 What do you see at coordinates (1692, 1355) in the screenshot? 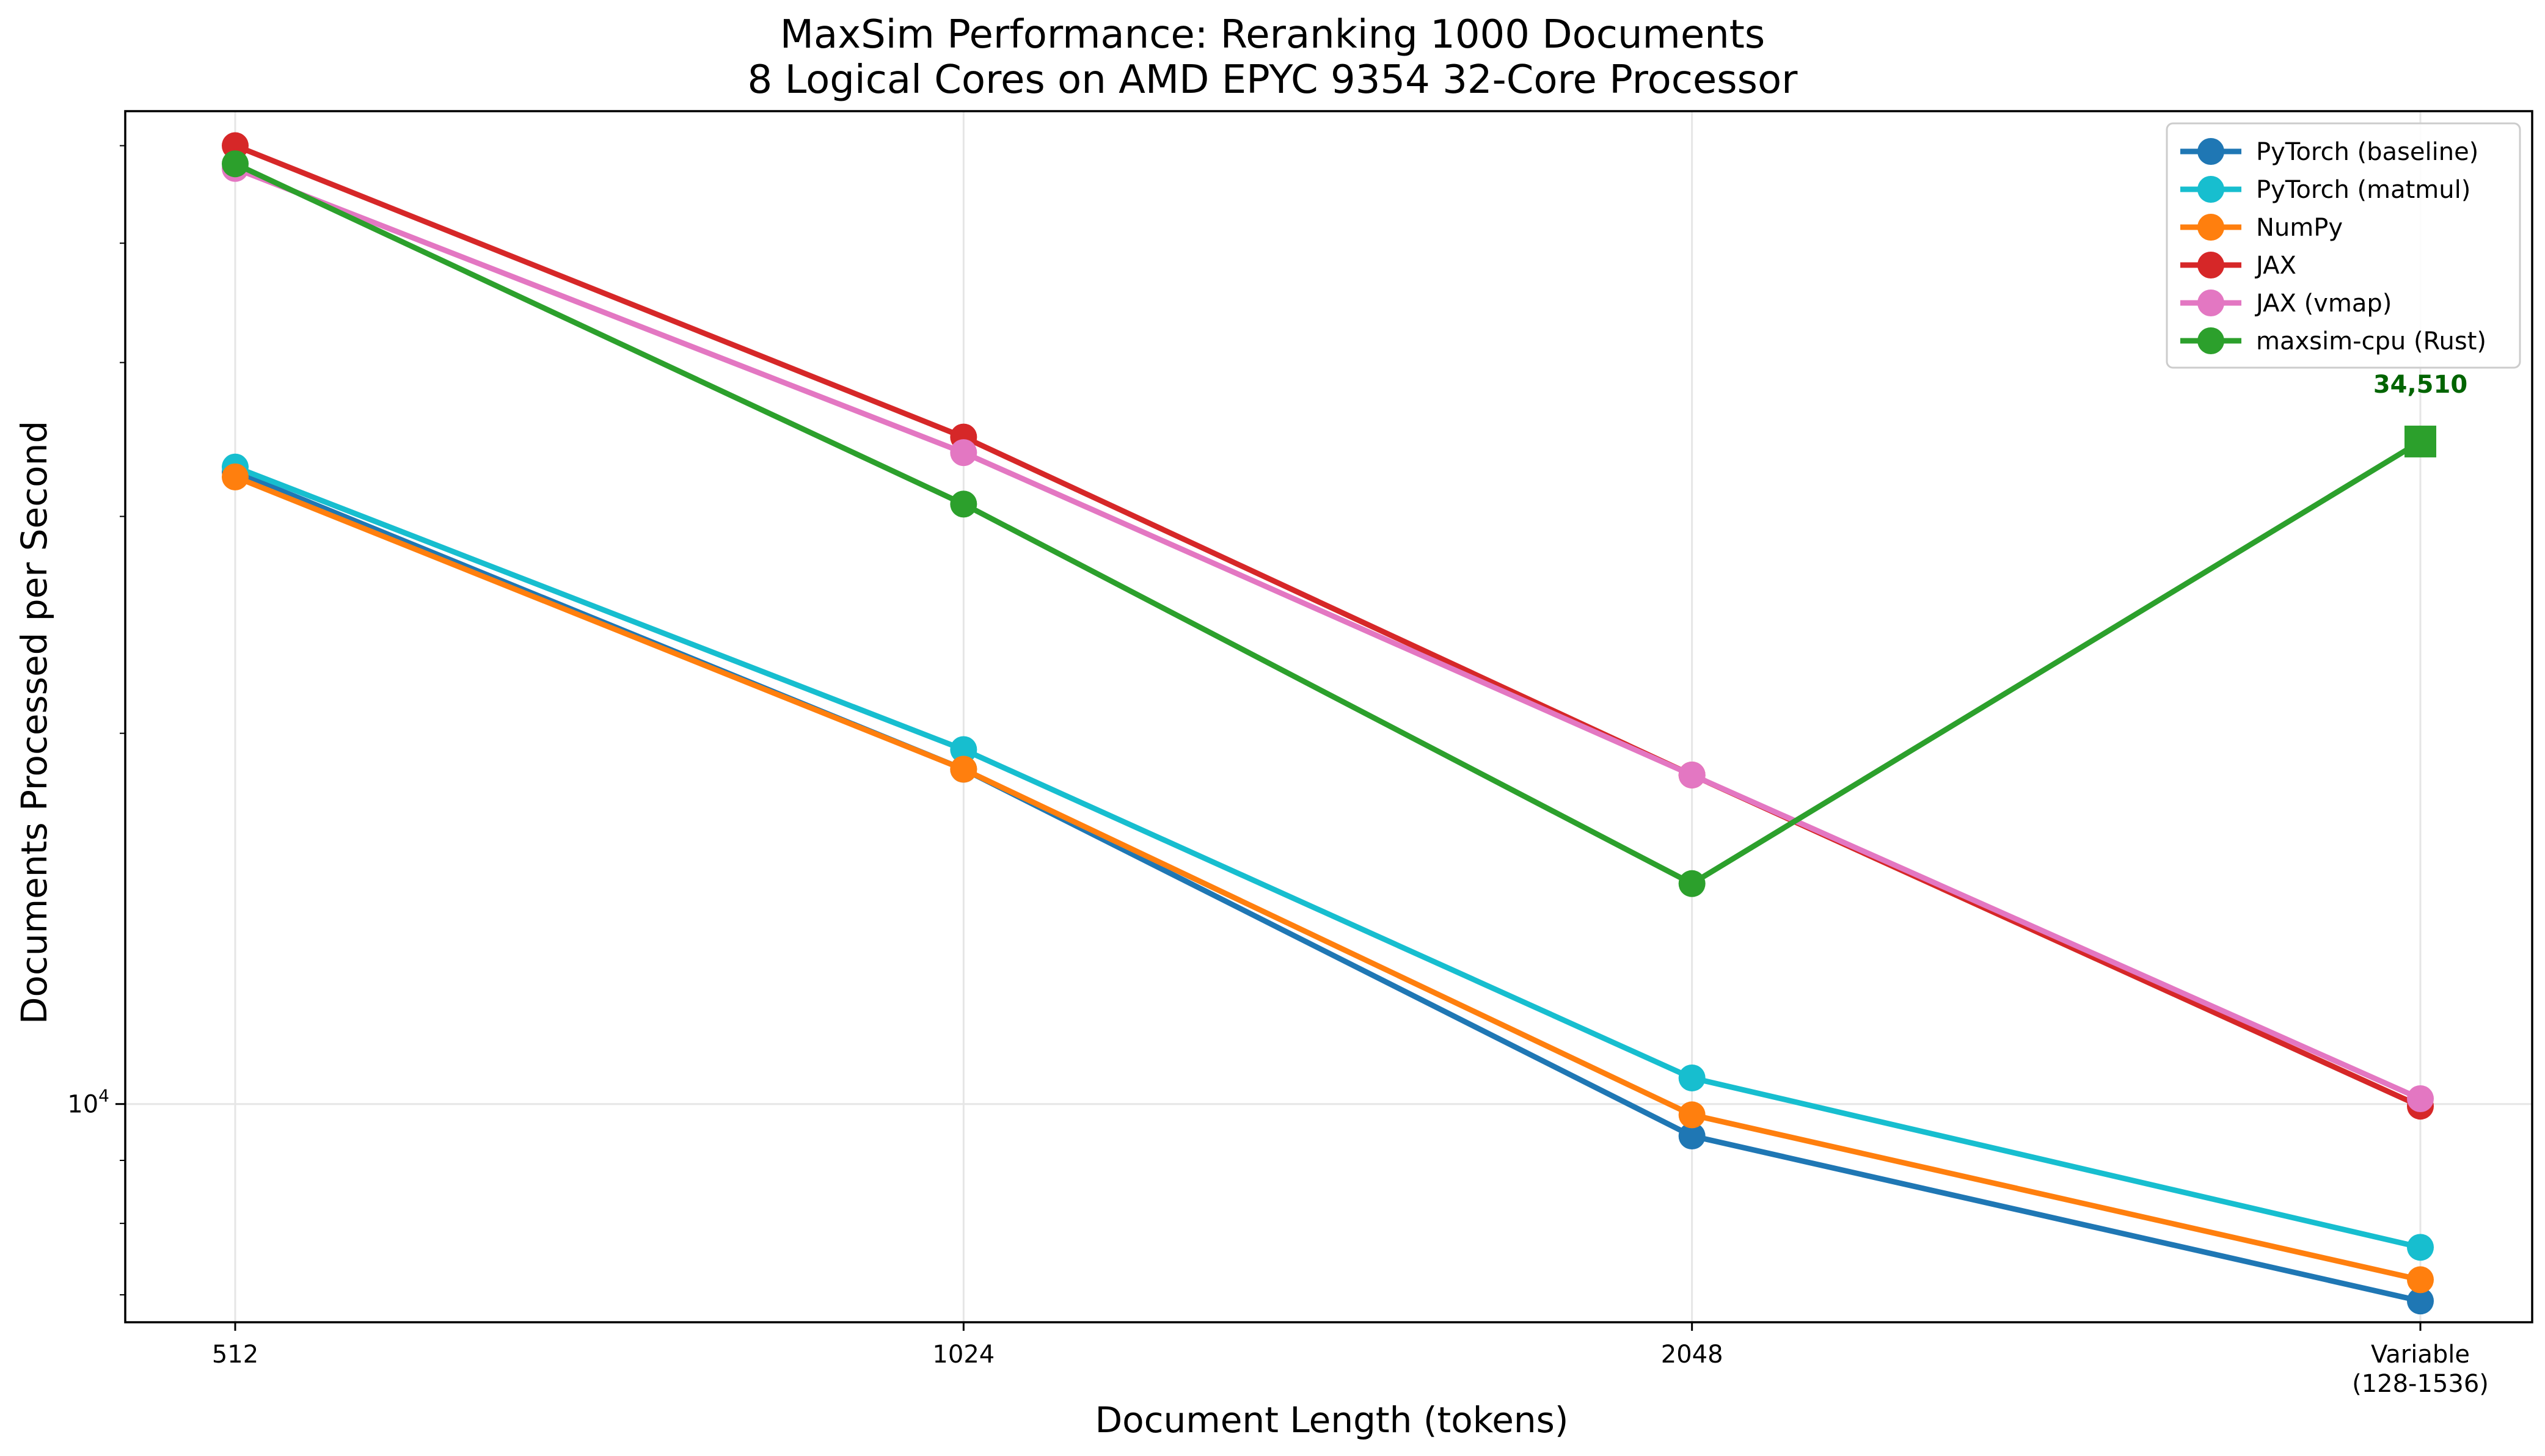
I see `x-tick-label: 2048` at bounding box center [1692, 1355].